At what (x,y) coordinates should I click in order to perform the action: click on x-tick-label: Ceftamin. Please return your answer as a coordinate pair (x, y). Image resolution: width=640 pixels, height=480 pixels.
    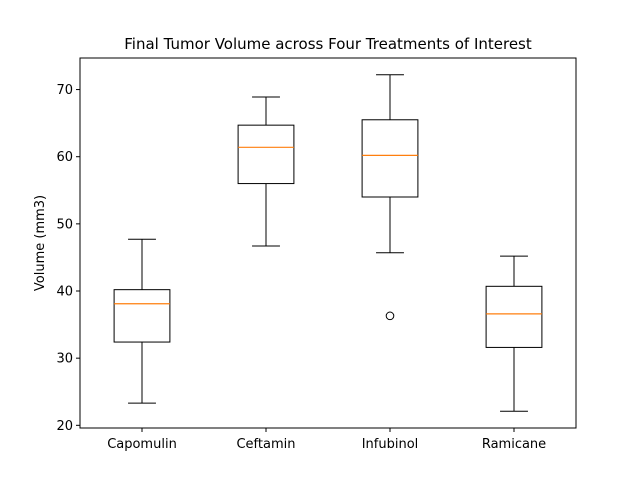
    Looking at the image, I should click on (265, 444).